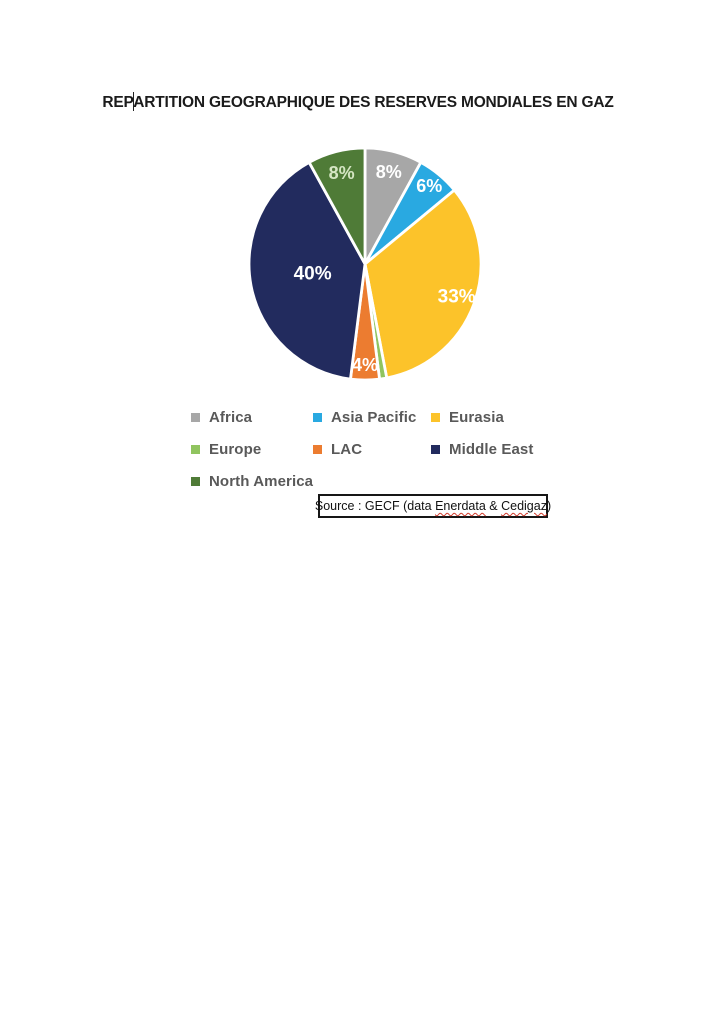 This screenshot has width=724, height=1024. What do you see at coordinates (235, 449) in the screenshot?
I see `legend-label: Europe` at bounding box center [235, 449].